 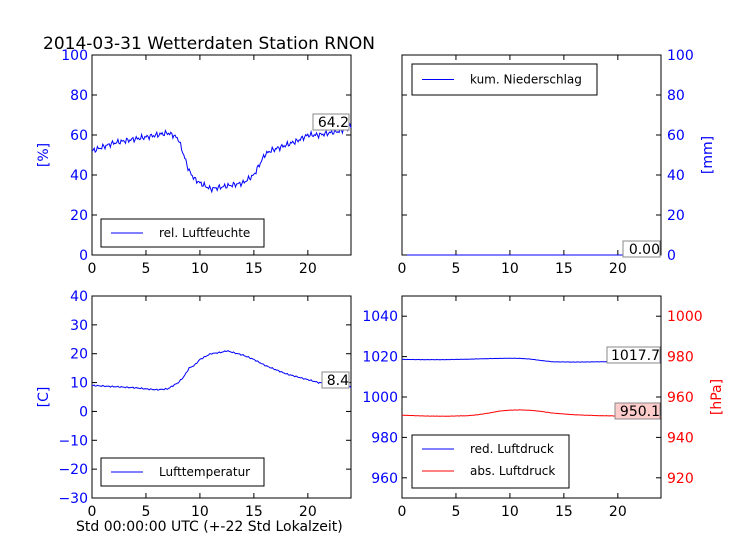 I want to click on pressure-annotation-2: 950.1, so click(x=640, y=412).